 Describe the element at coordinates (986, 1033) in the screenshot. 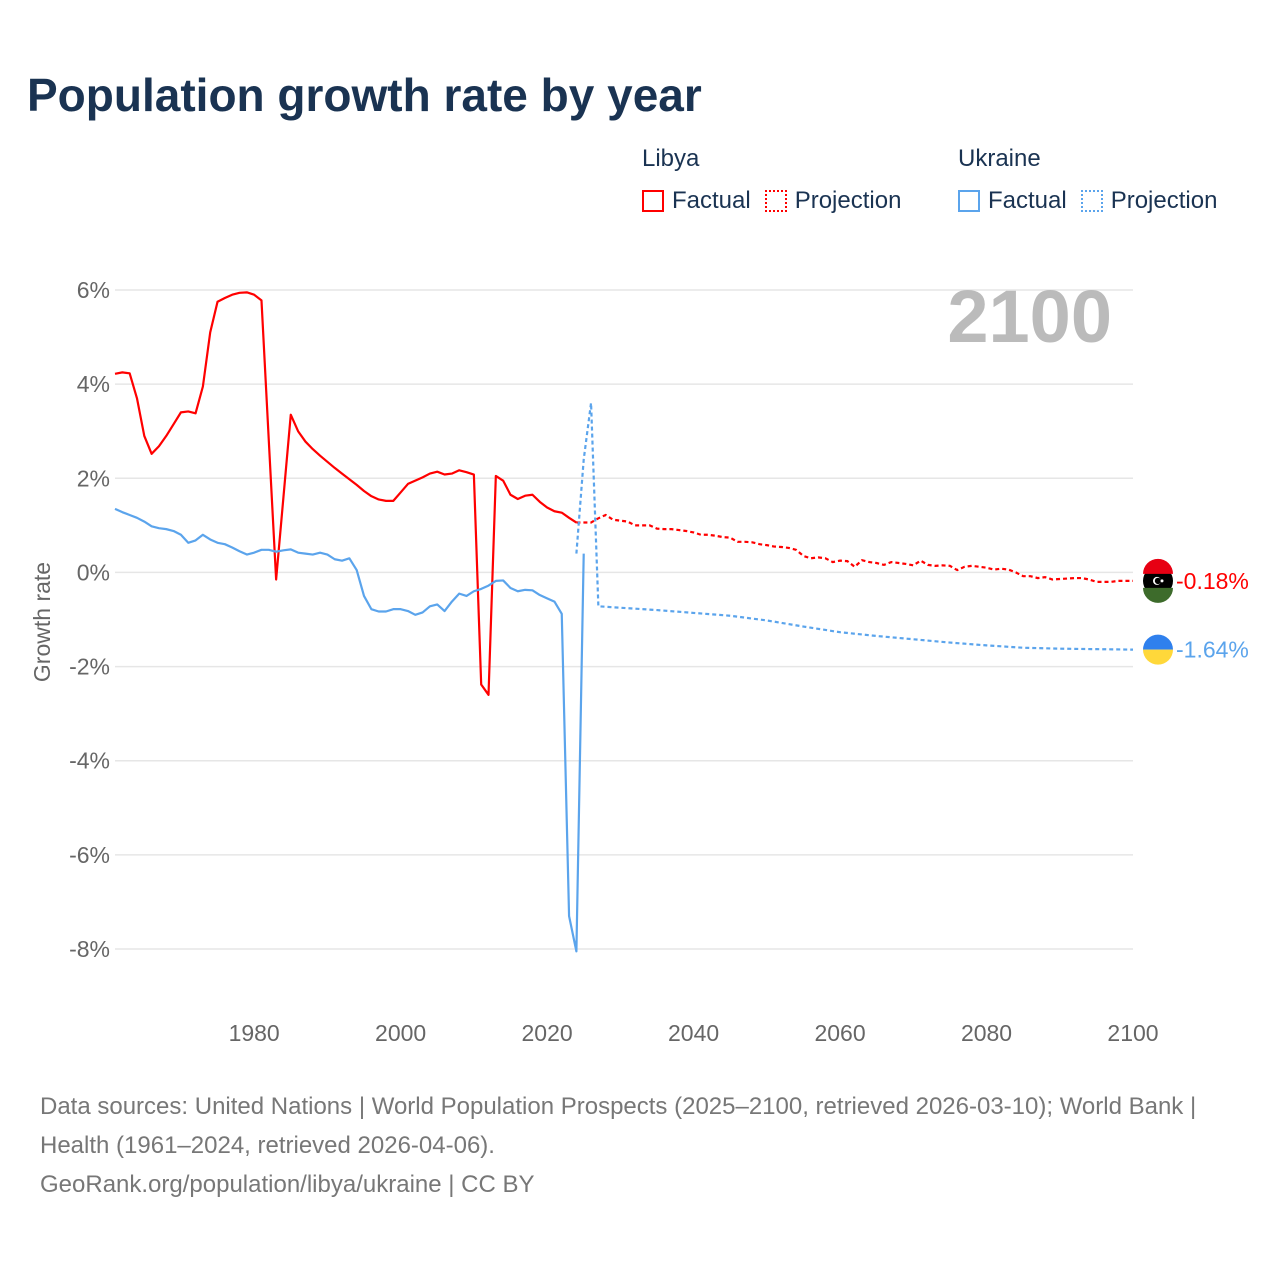

I see `x-tick-label: 2080` at that location.